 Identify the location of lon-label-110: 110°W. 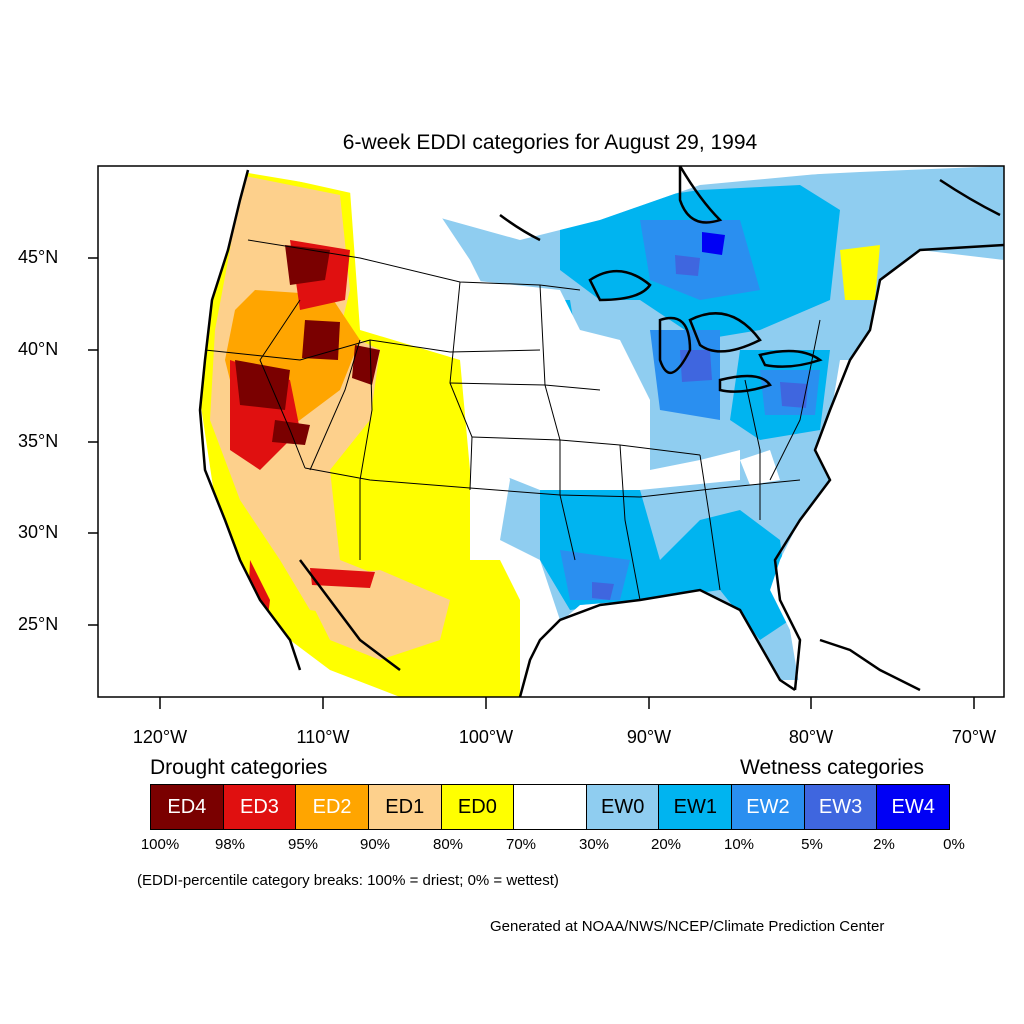
(323, 737).